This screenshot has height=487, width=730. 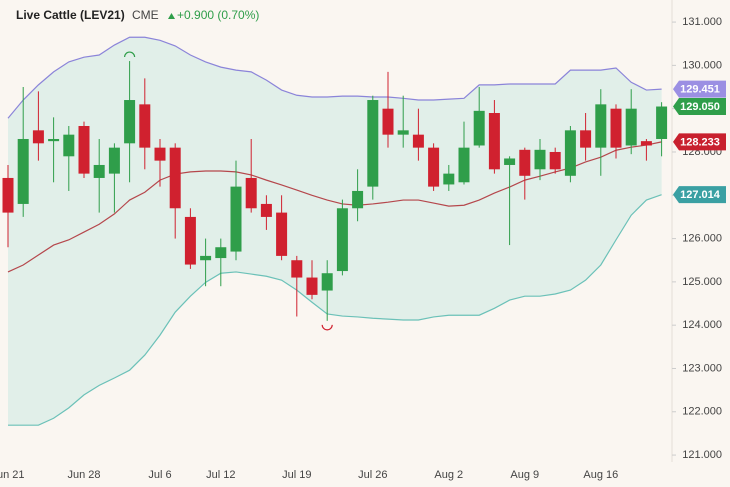 I want to click on x-tick-label: Aug 9, so click(x=524, y=475).